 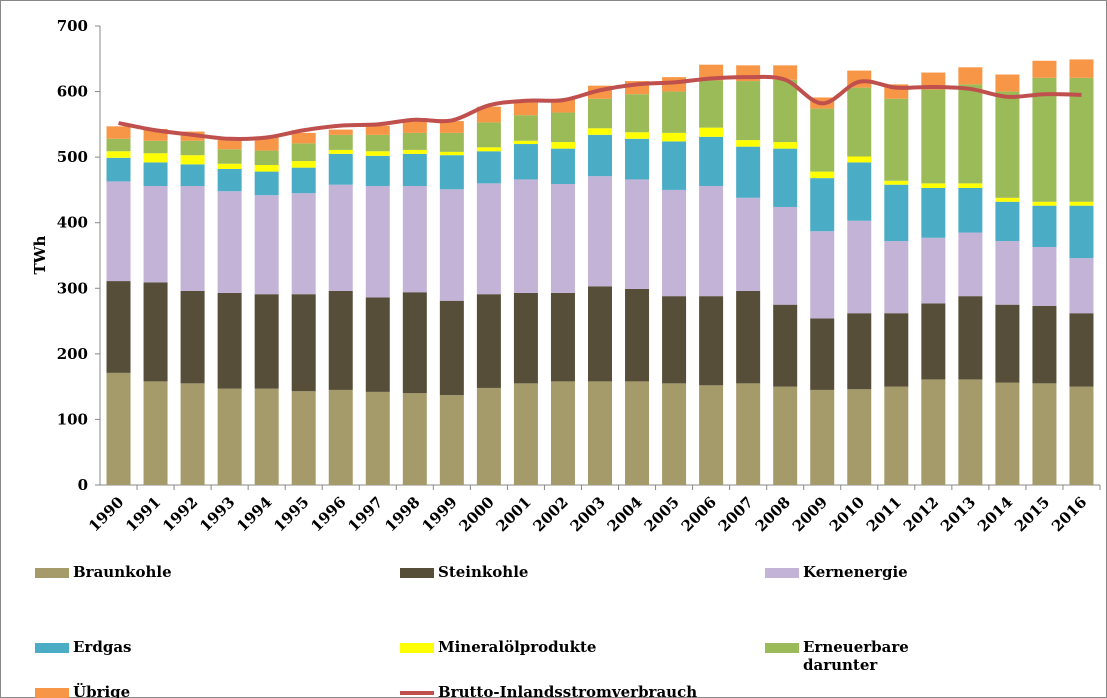 What do you see at coordinates (180, 514) in the screenshot?
I see `x-tick-label: 1992` at bounding box center [180, 514].